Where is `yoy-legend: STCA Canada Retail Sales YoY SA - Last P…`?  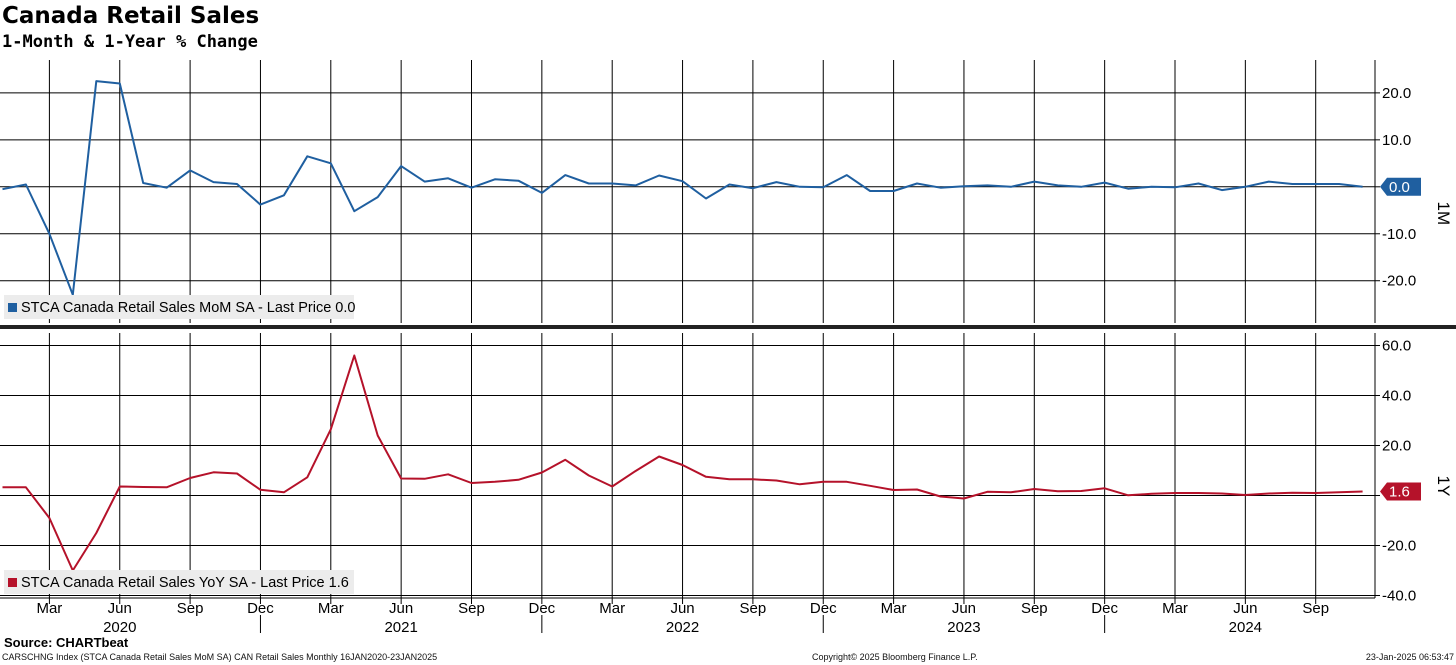
yoy-legend: STCA Canada Retail Sales YoY SA - Last P… is located at coordinates (179, 582).